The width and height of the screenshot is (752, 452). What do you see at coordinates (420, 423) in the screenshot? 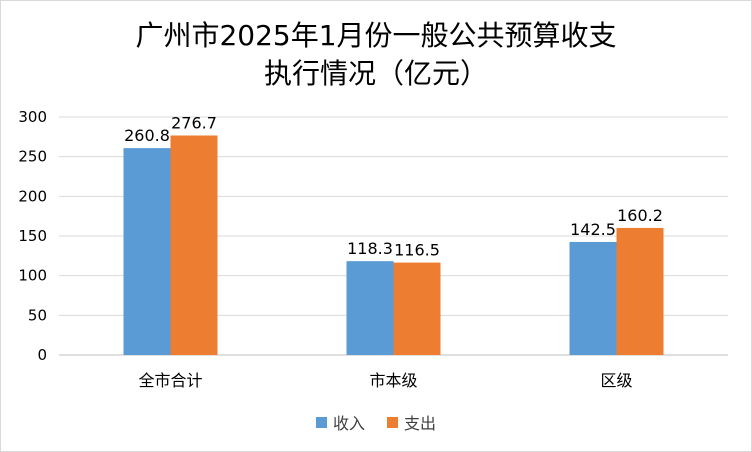
I see `legend-label-expenditure: 支出` at bounding box center [420, 423].